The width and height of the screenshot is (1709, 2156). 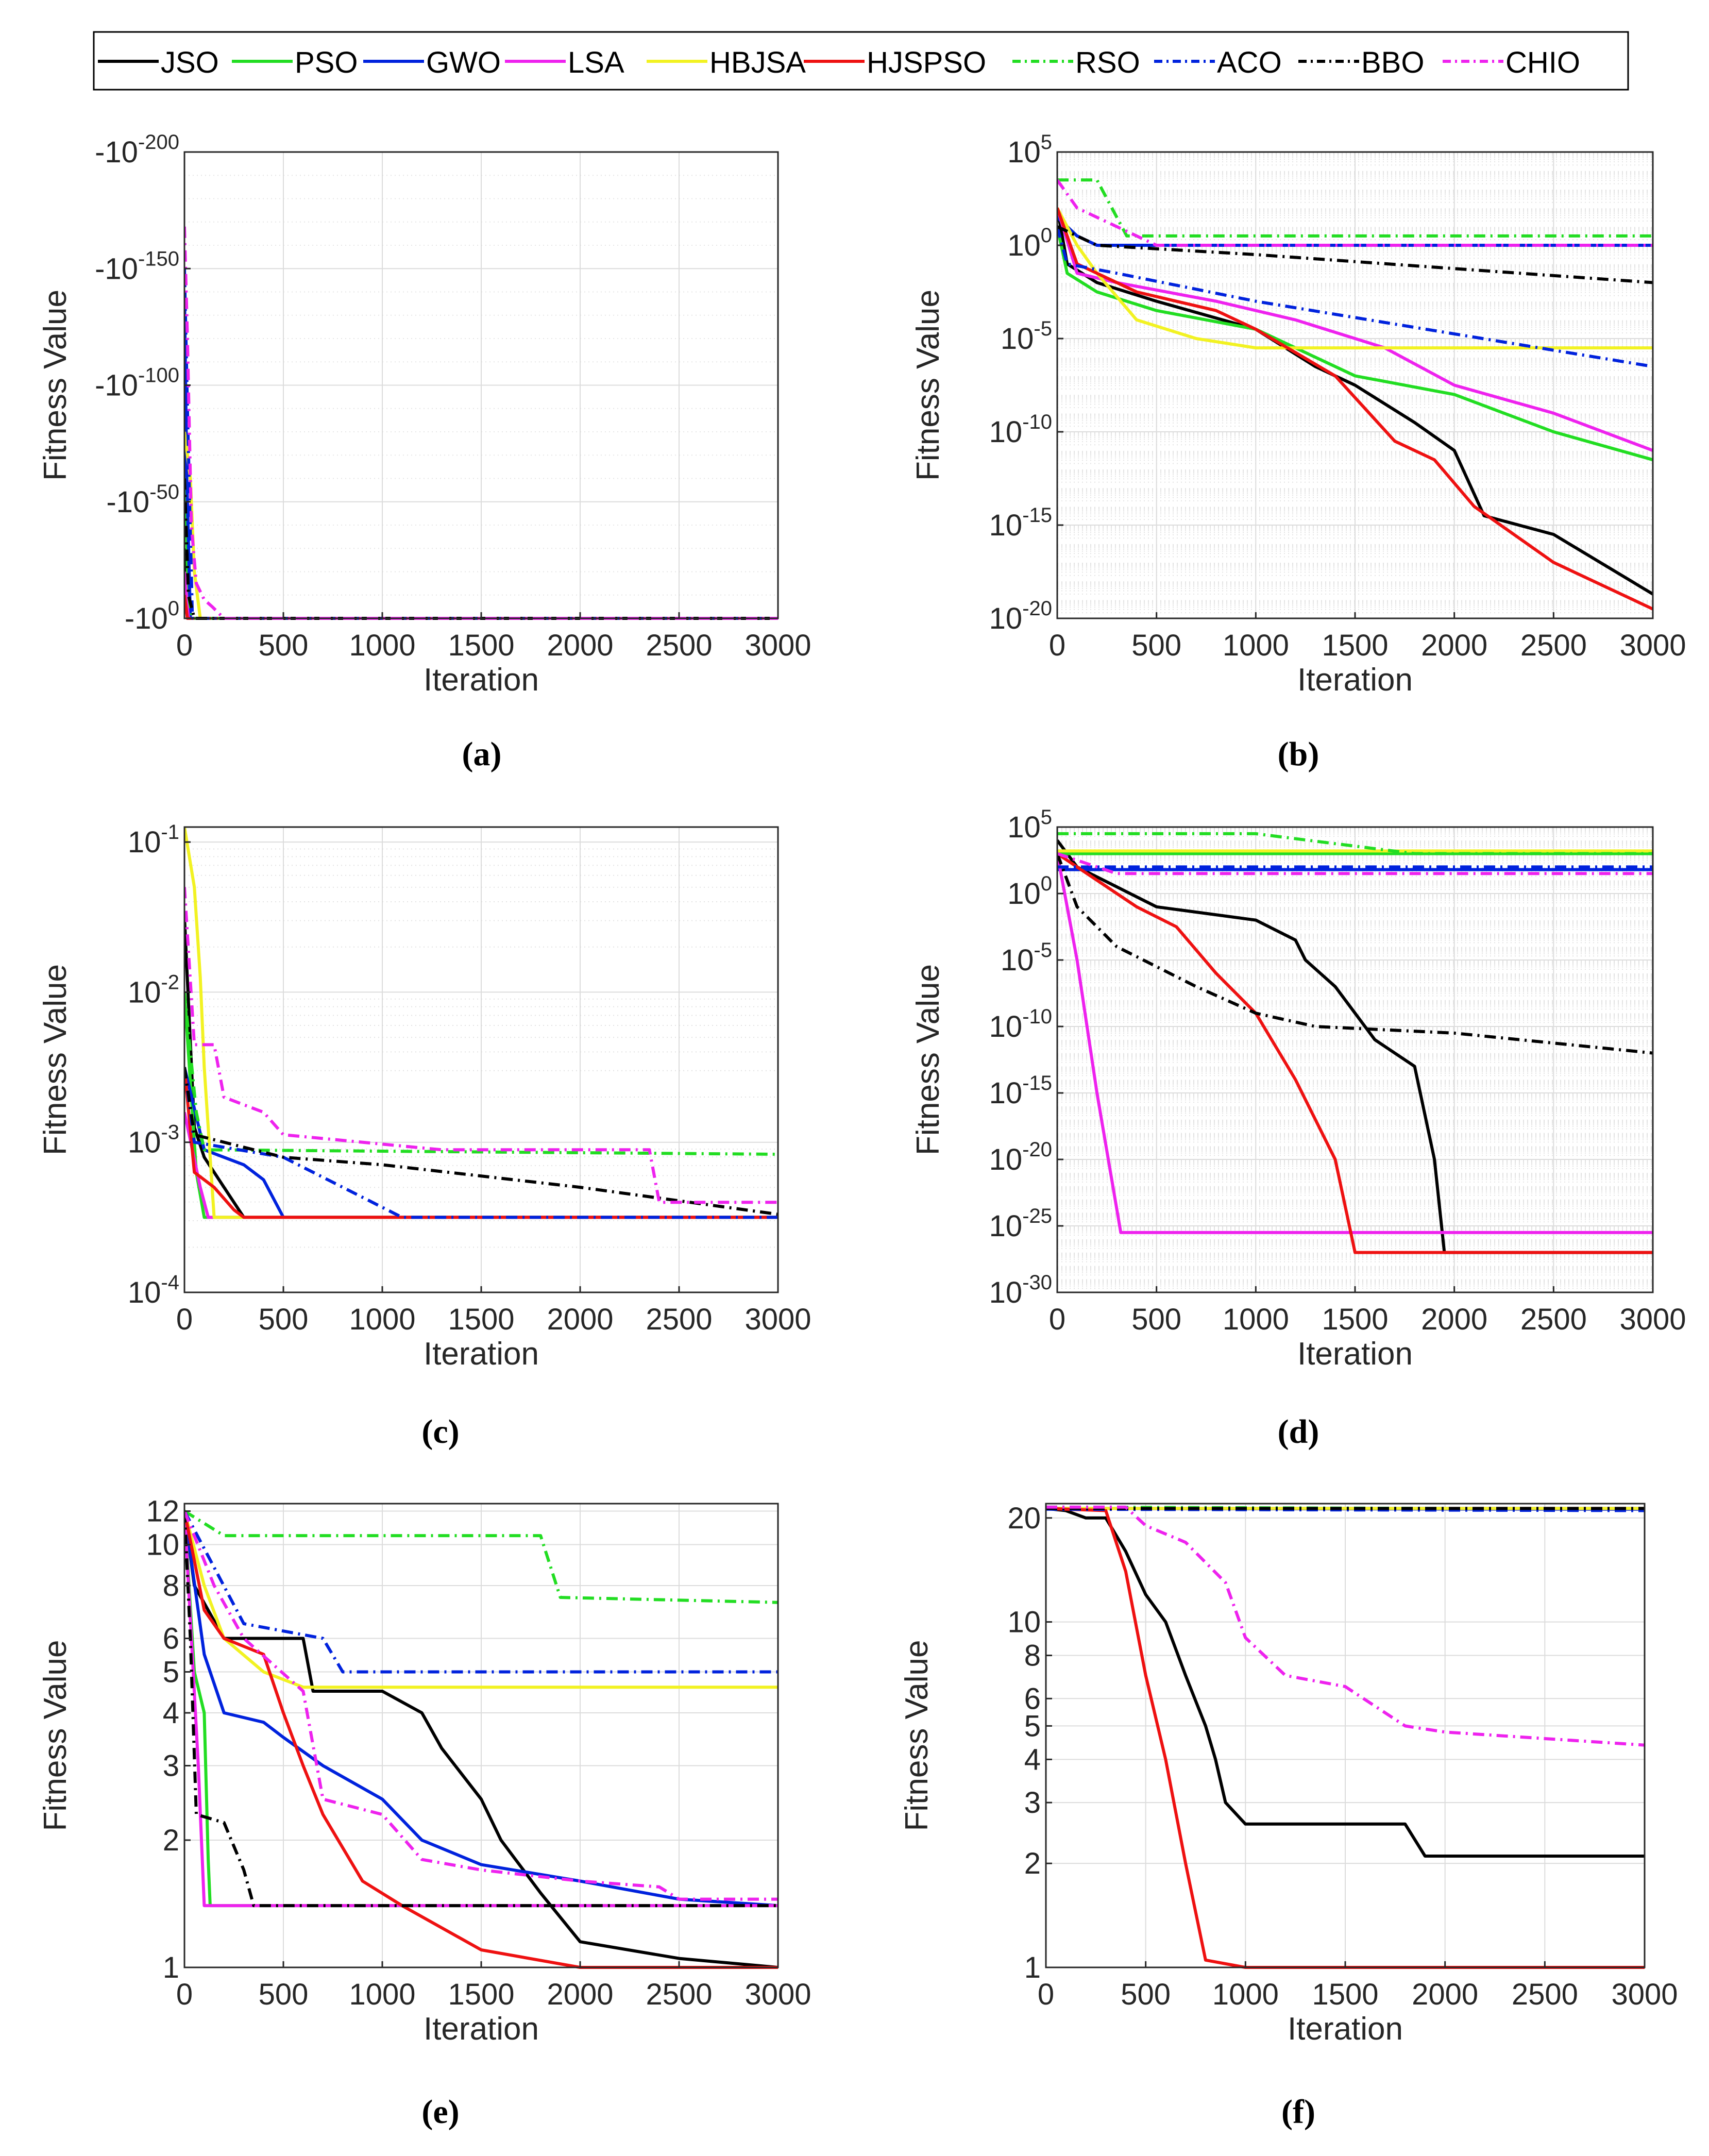 I want to click on series-line-hbjsa, so click(x=1355, y=278).